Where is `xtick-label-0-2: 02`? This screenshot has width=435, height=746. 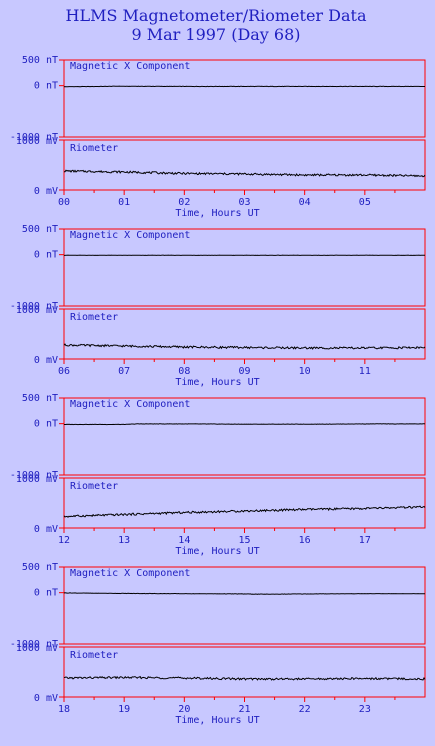
xtick-label-0-2: 02 is located at coordinates (184, 202).